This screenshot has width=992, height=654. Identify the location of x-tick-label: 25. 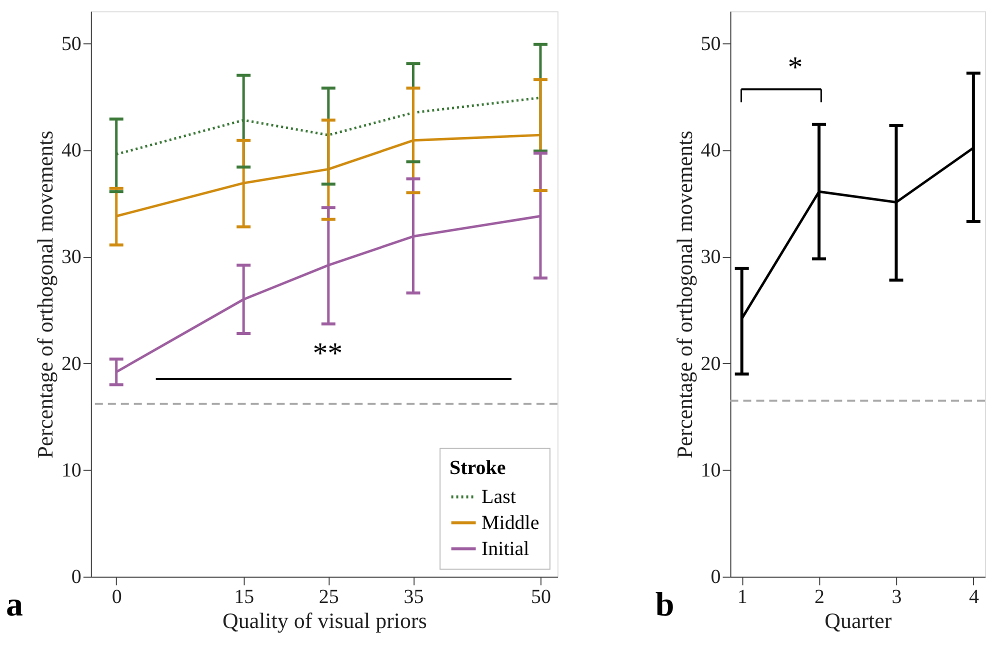
(328, 597).